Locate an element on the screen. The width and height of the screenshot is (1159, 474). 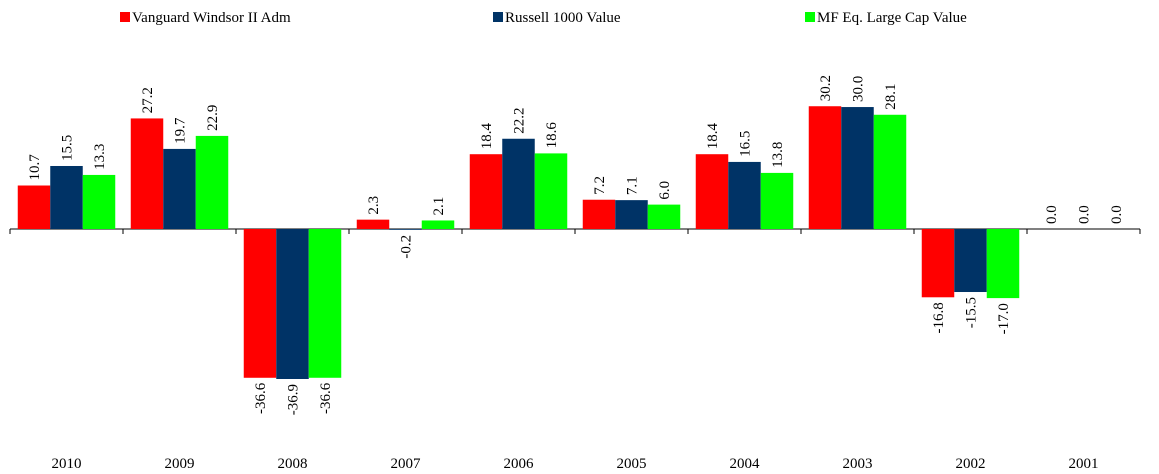
data-label: 18.6 is located at coordinates (552, 135).